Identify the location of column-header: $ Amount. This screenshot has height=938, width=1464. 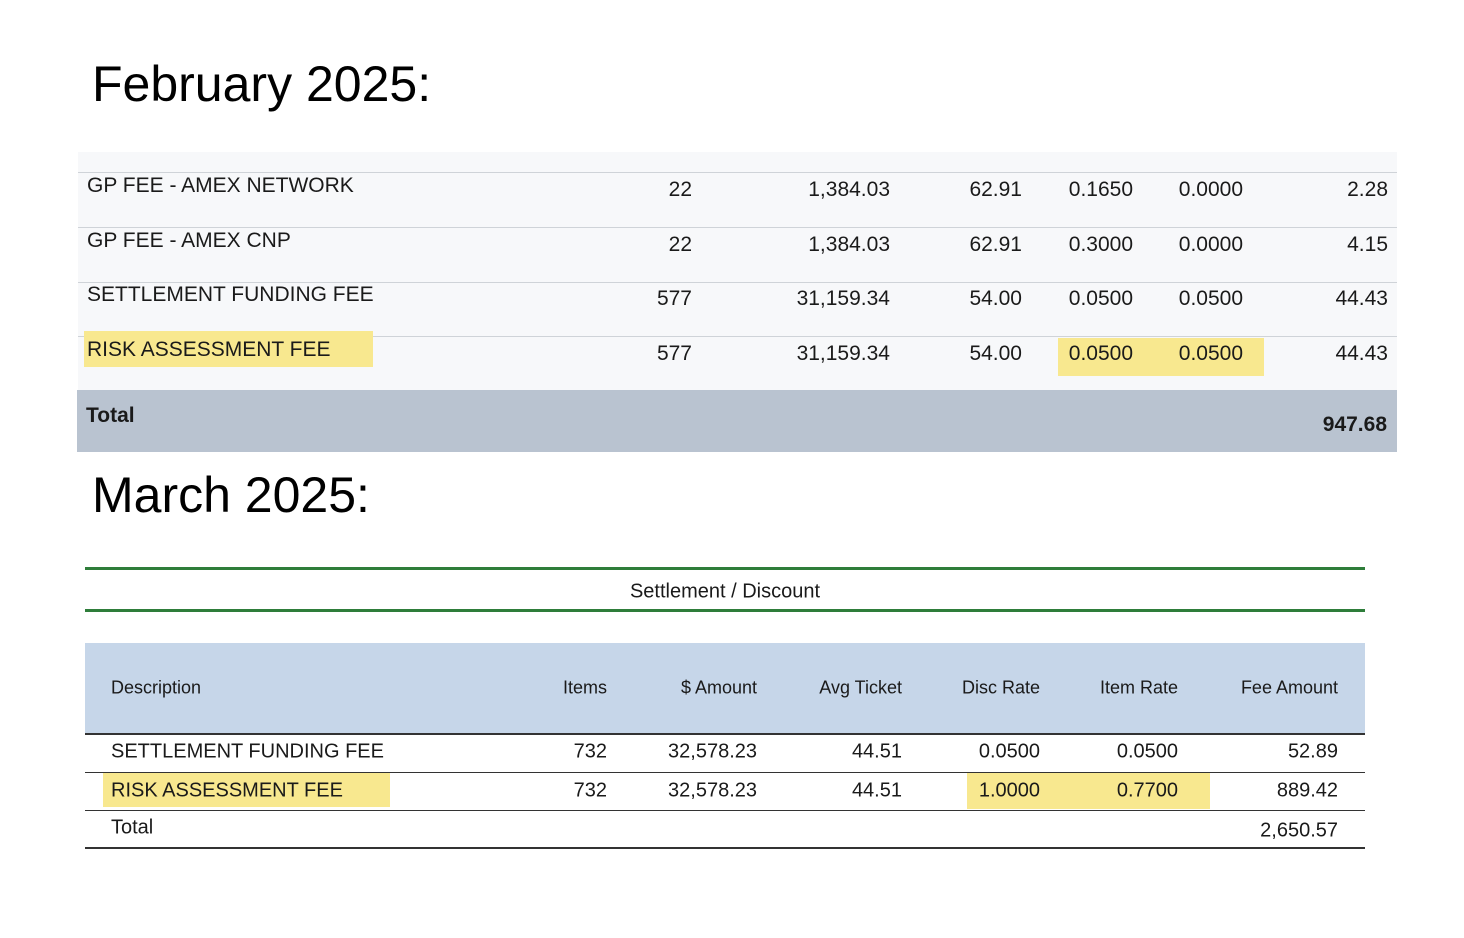
(718, 687).